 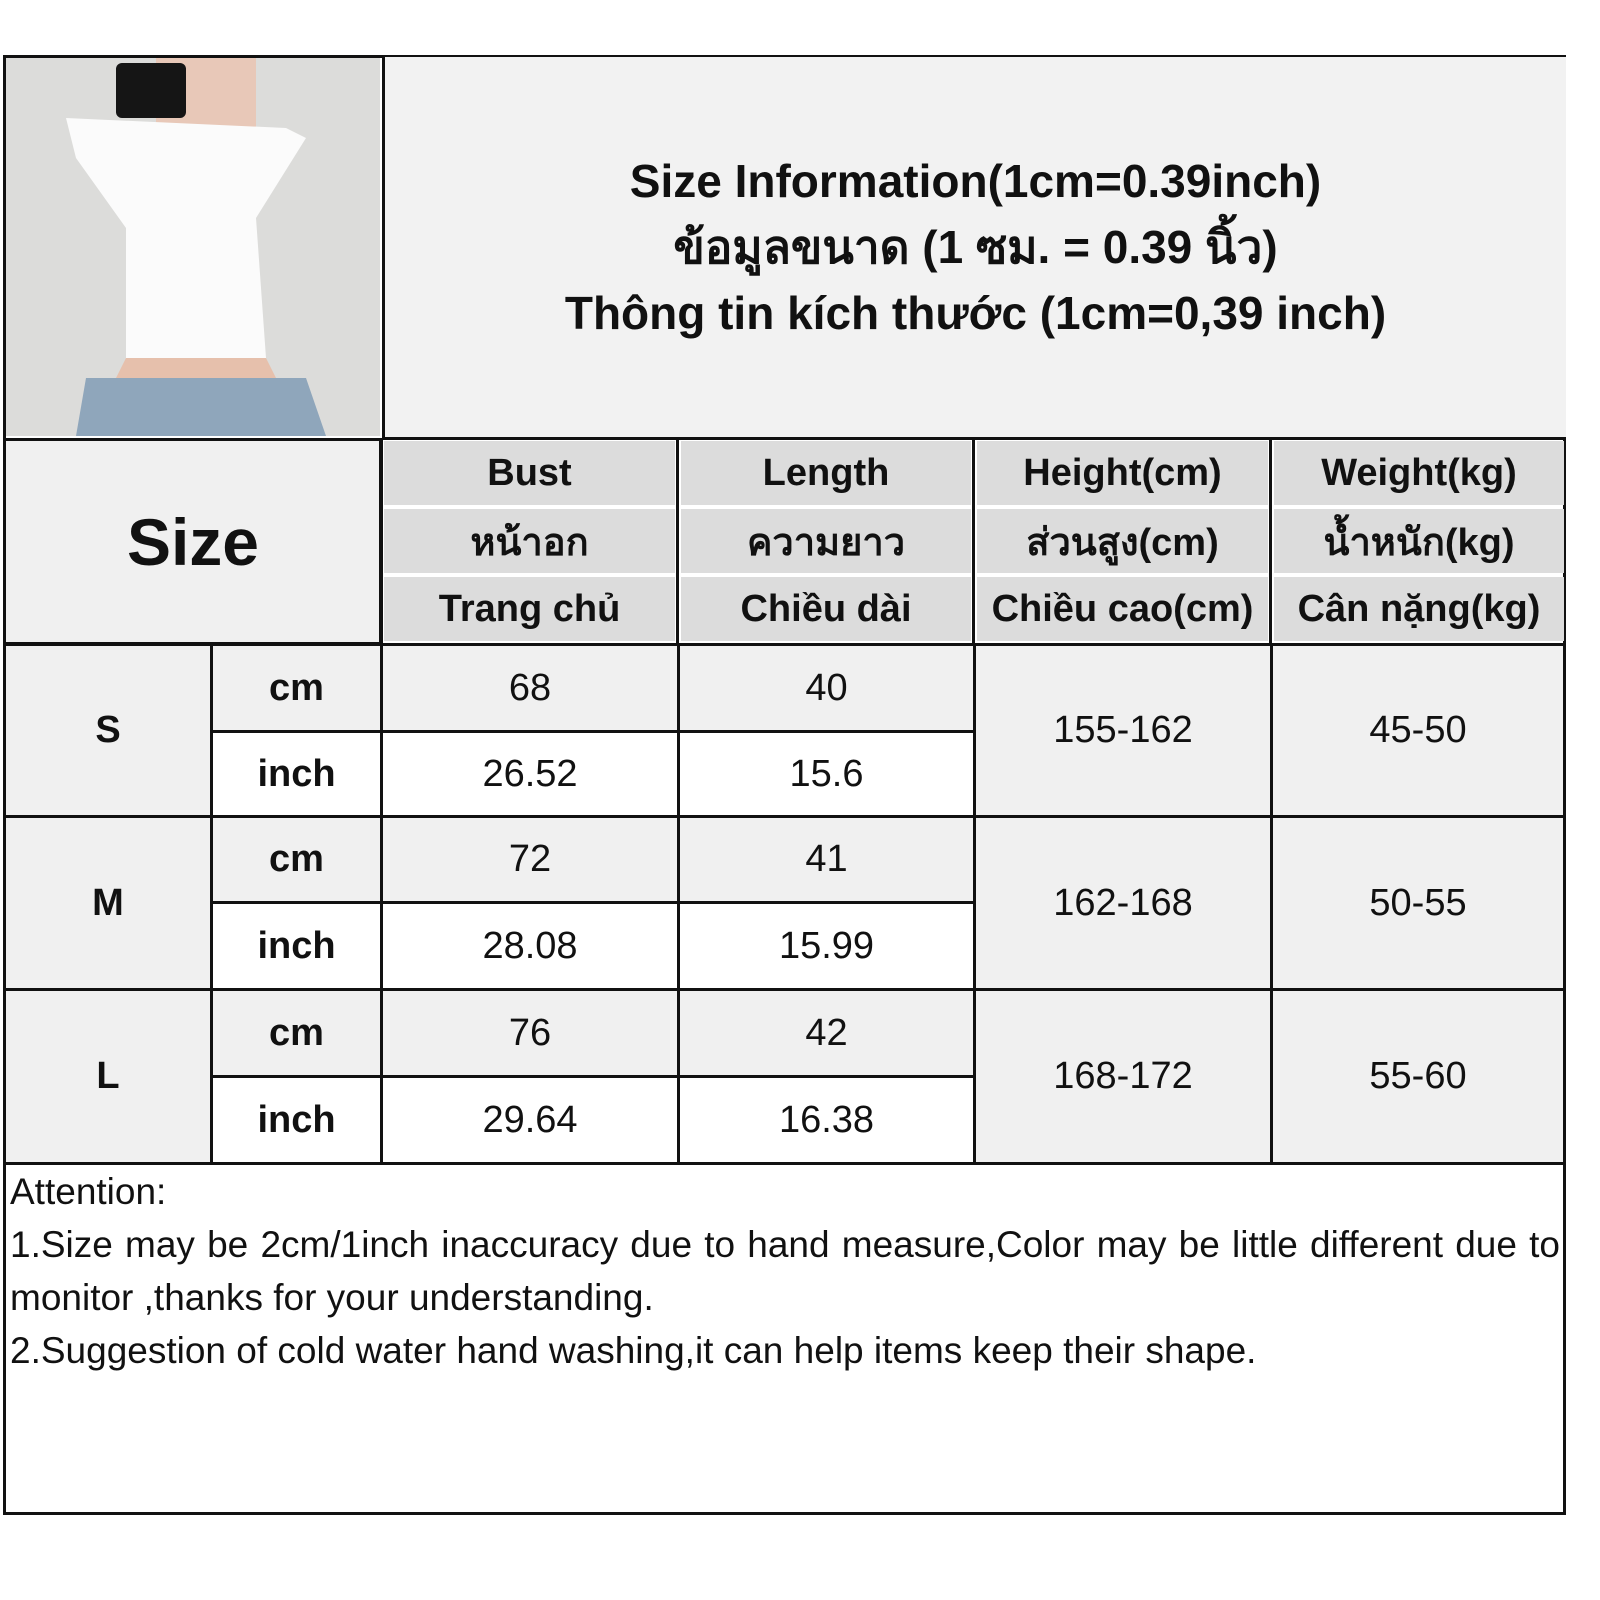 What do you see at coordinates (1419, 473) in the screenshot?
I see `column-header-en: Weight(kg)` at bounding box center [1419, 473].